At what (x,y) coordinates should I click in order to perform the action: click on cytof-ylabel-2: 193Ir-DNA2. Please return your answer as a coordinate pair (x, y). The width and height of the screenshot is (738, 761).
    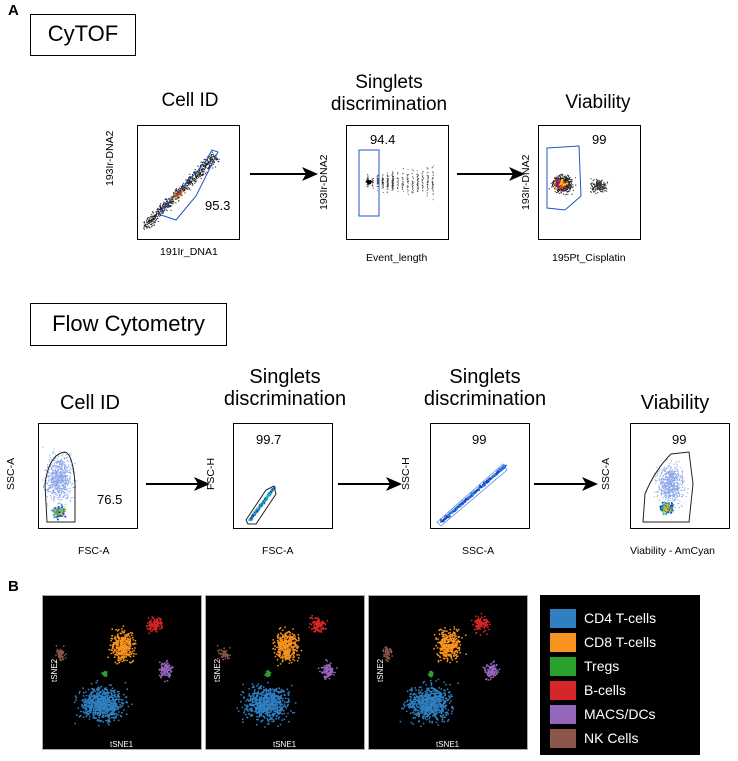
    Looking at the image, I should click on (324, 182).